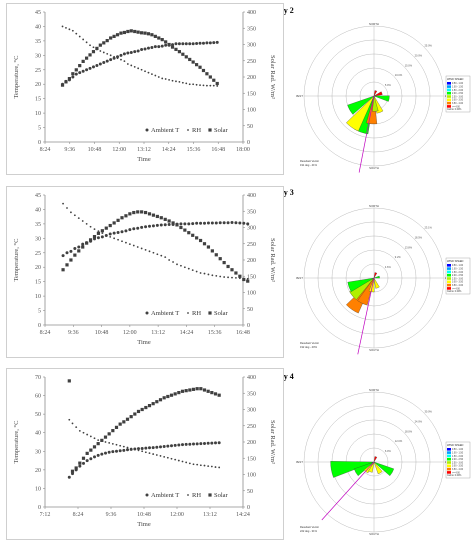  What do you see at coordinates (251, 294) in the screenshot?
I see `y-right-tick-label: 100` at bounding box center [251, 294].